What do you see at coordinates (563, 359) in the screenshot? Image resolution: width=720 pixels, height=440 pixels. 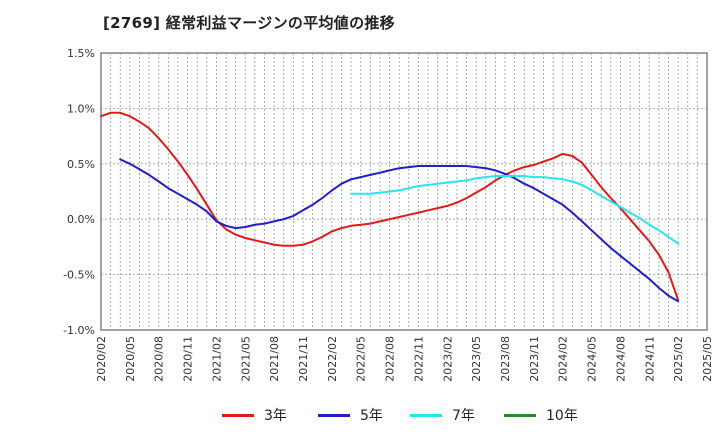 I see `x-tick-label: 2024/02` at bounding box center [563, 359].